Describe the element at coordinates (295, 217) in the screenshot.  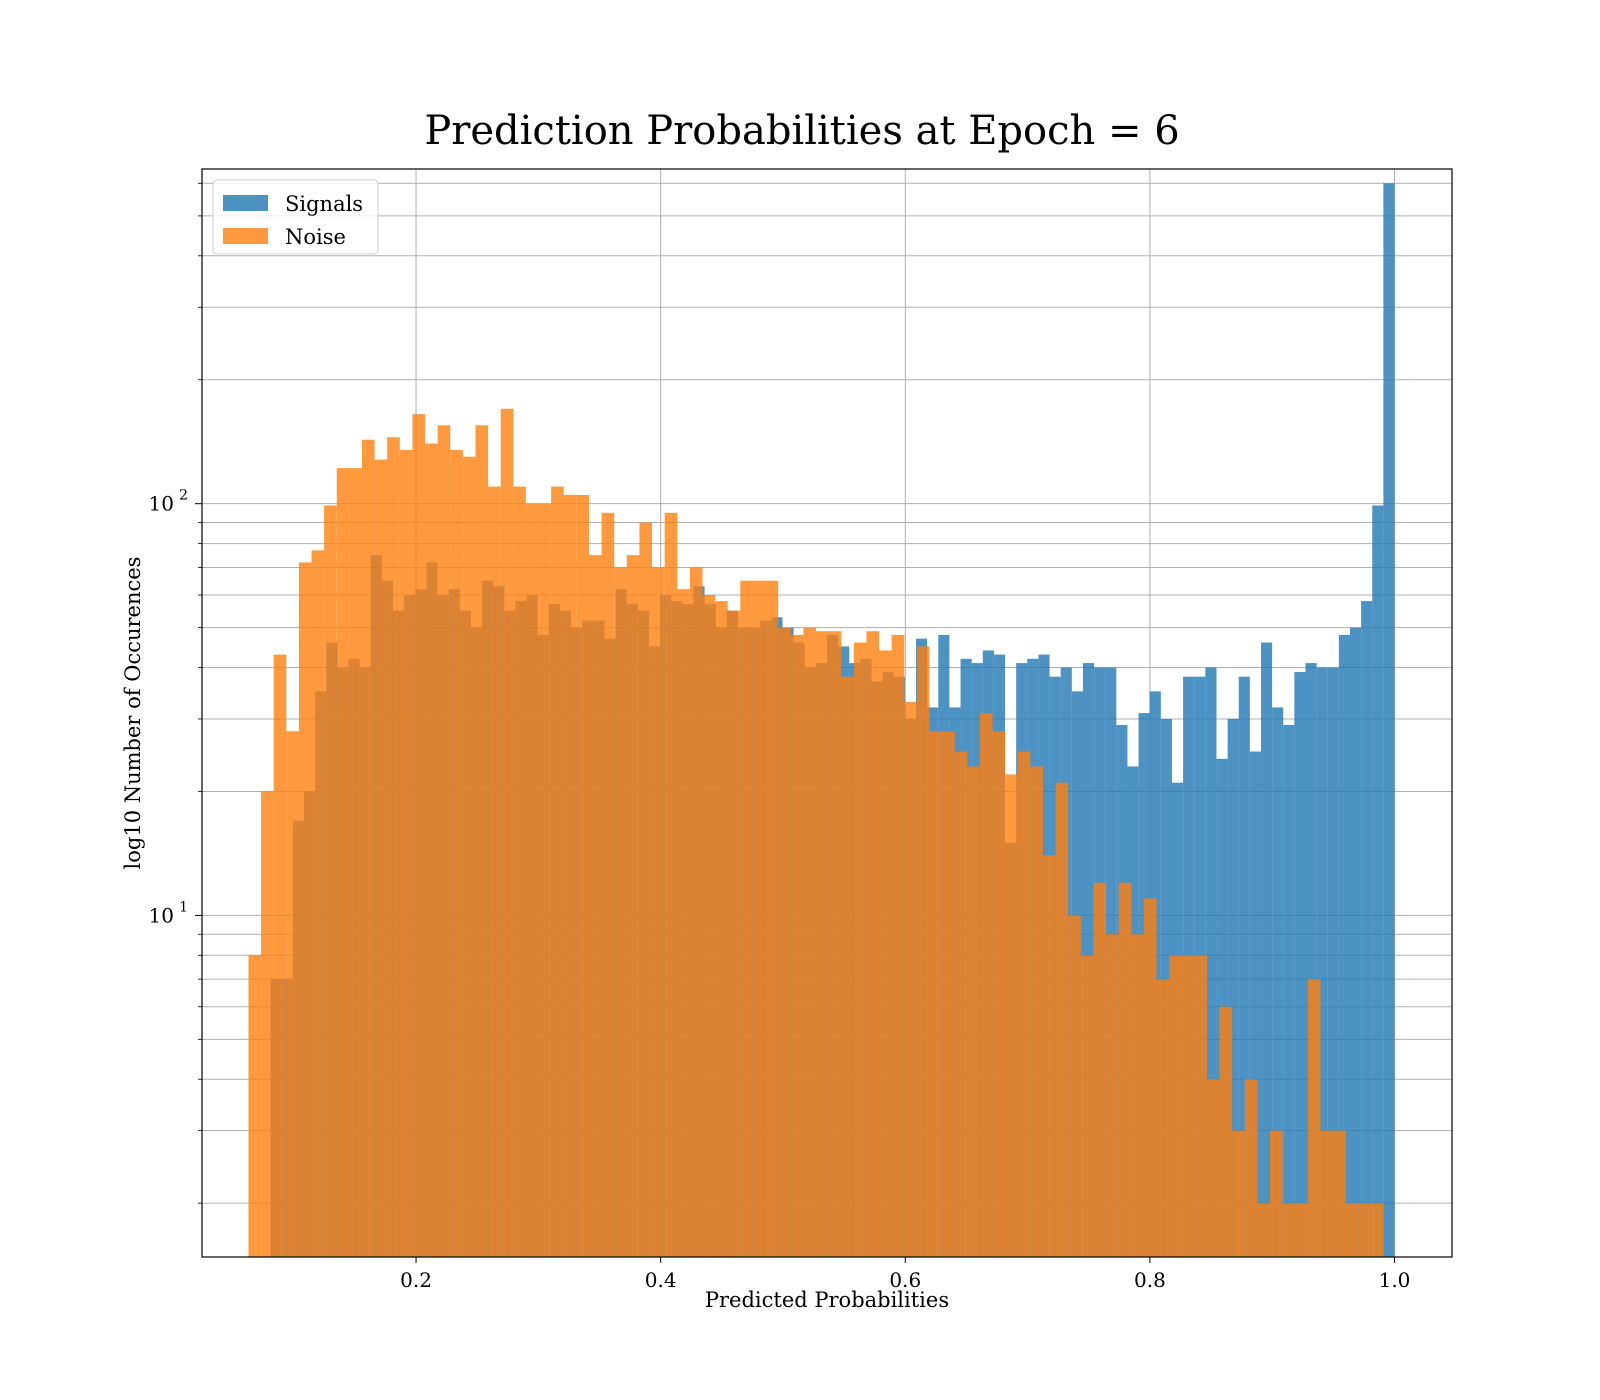
I see `legend: Signals Noise` at that location.